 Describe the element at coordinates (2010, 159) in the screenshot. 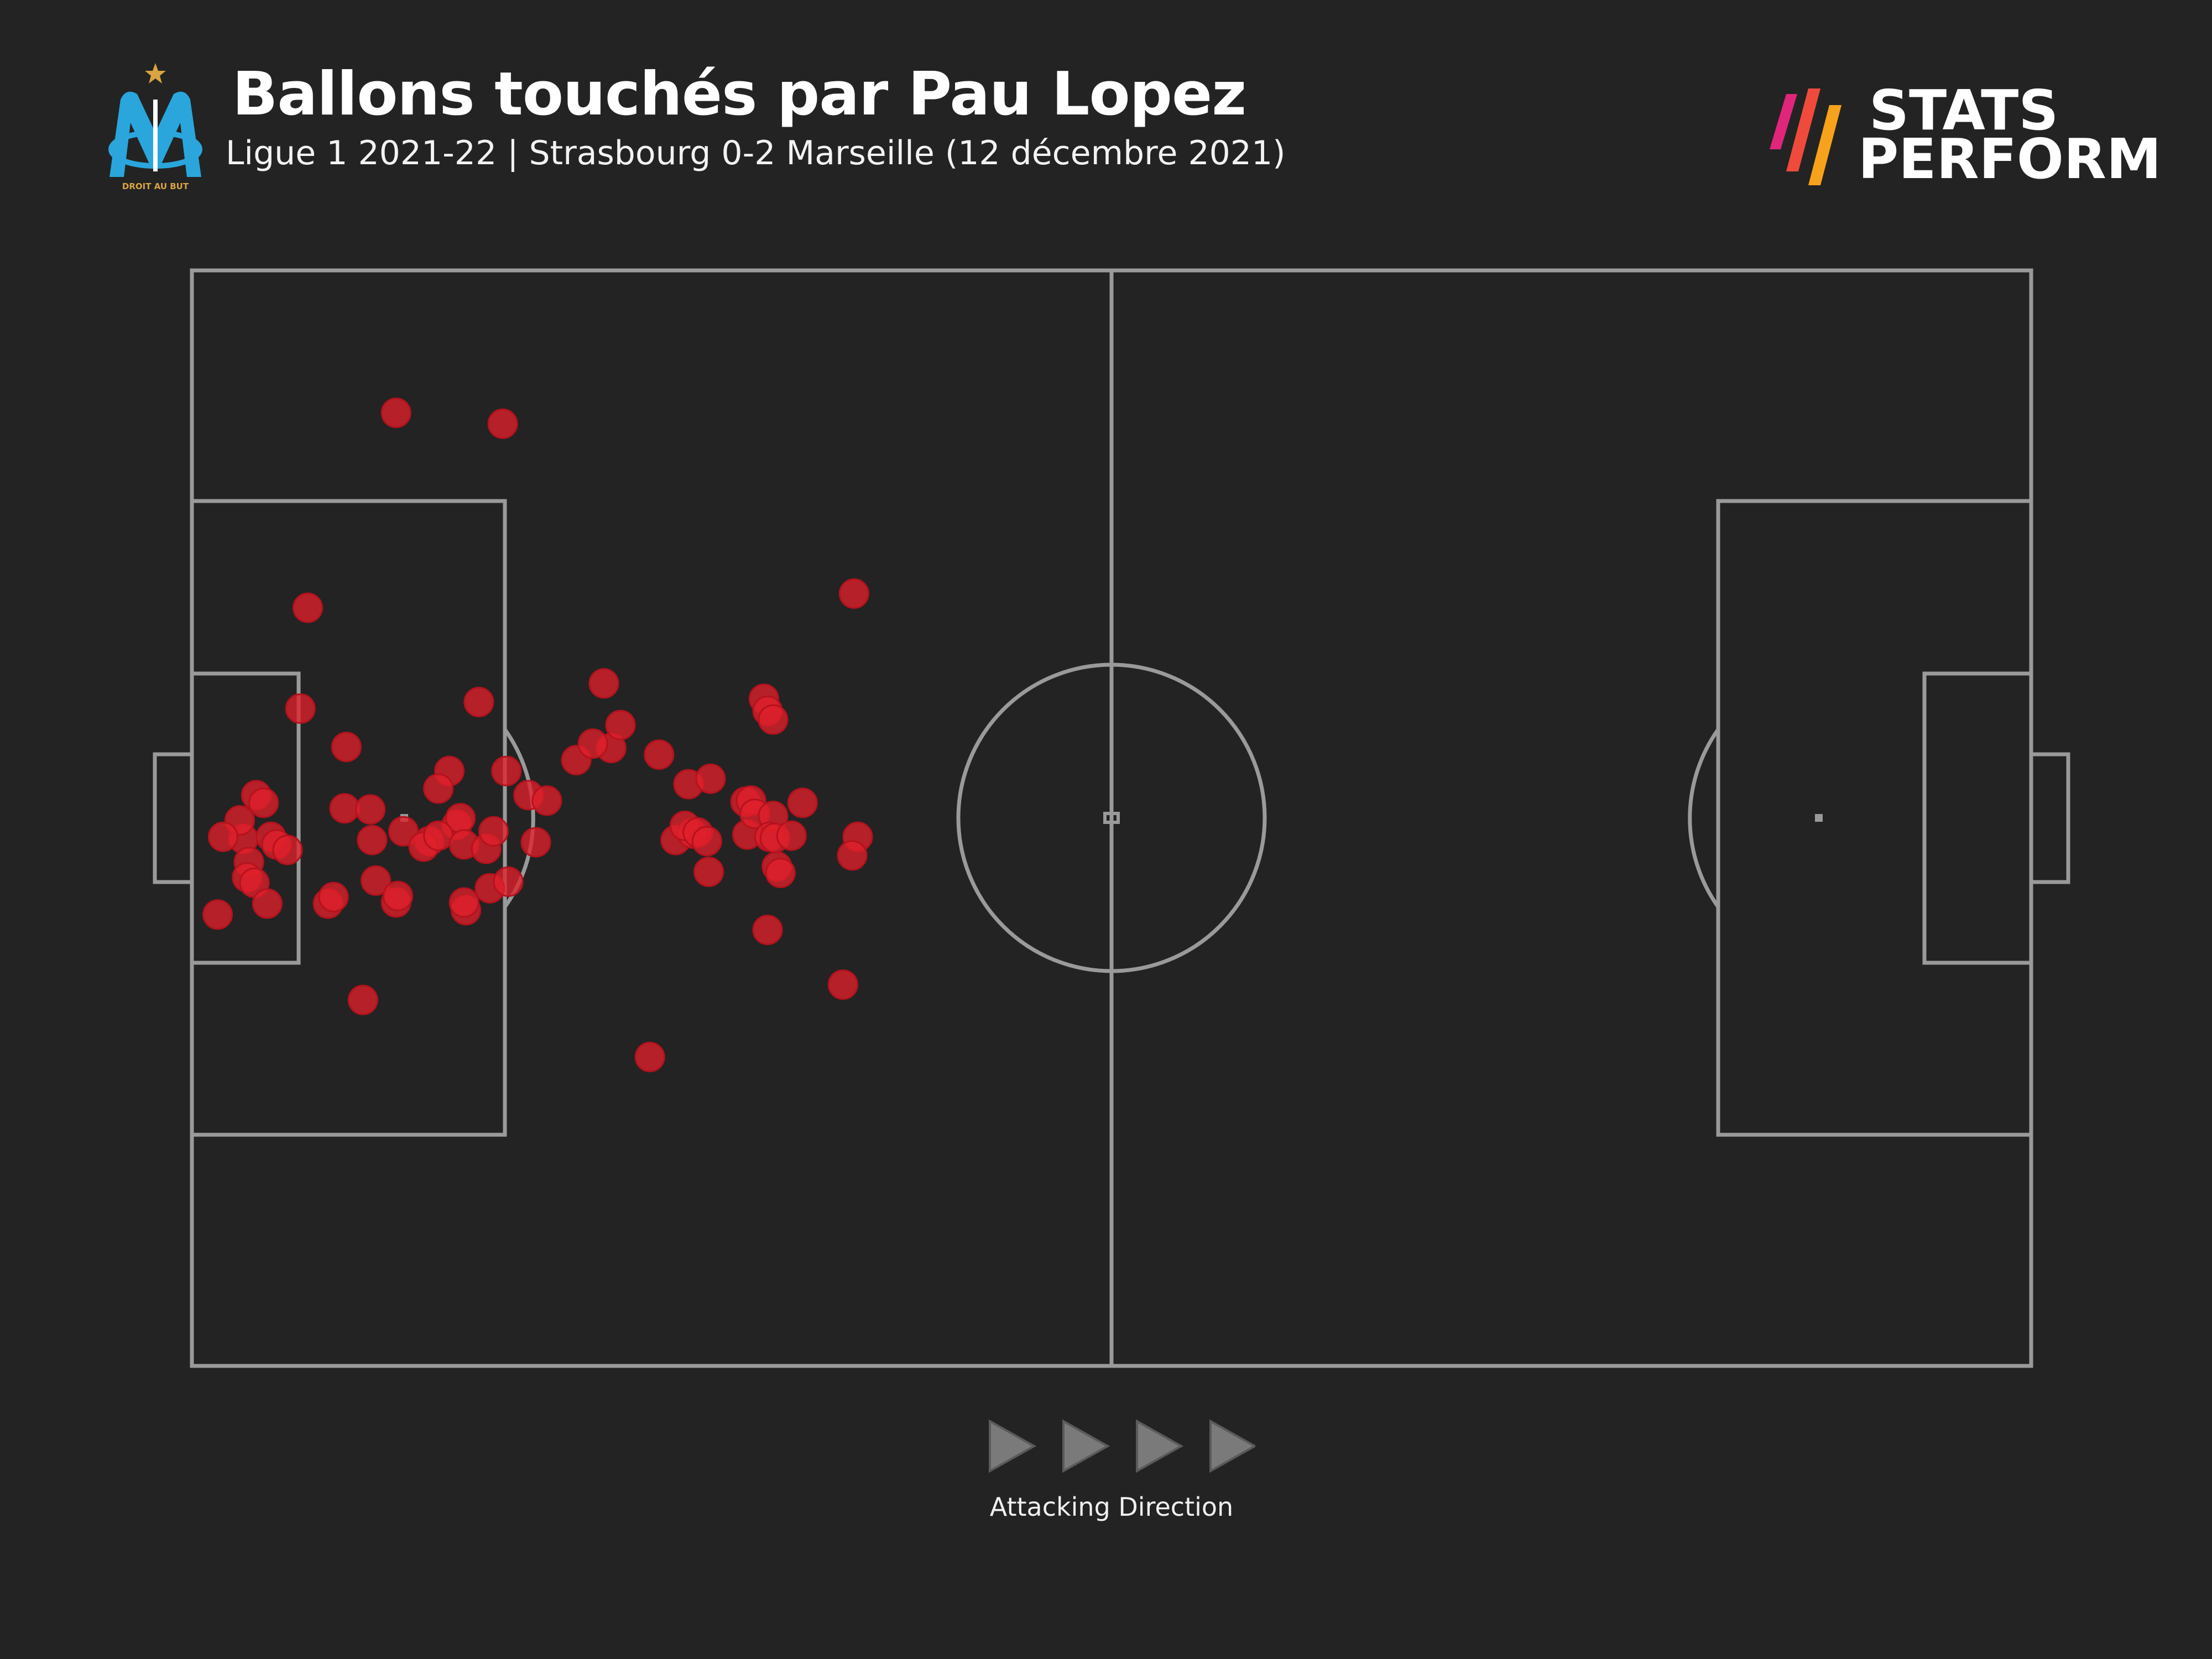

I see `brand-line-2: PERFORM` at that location.